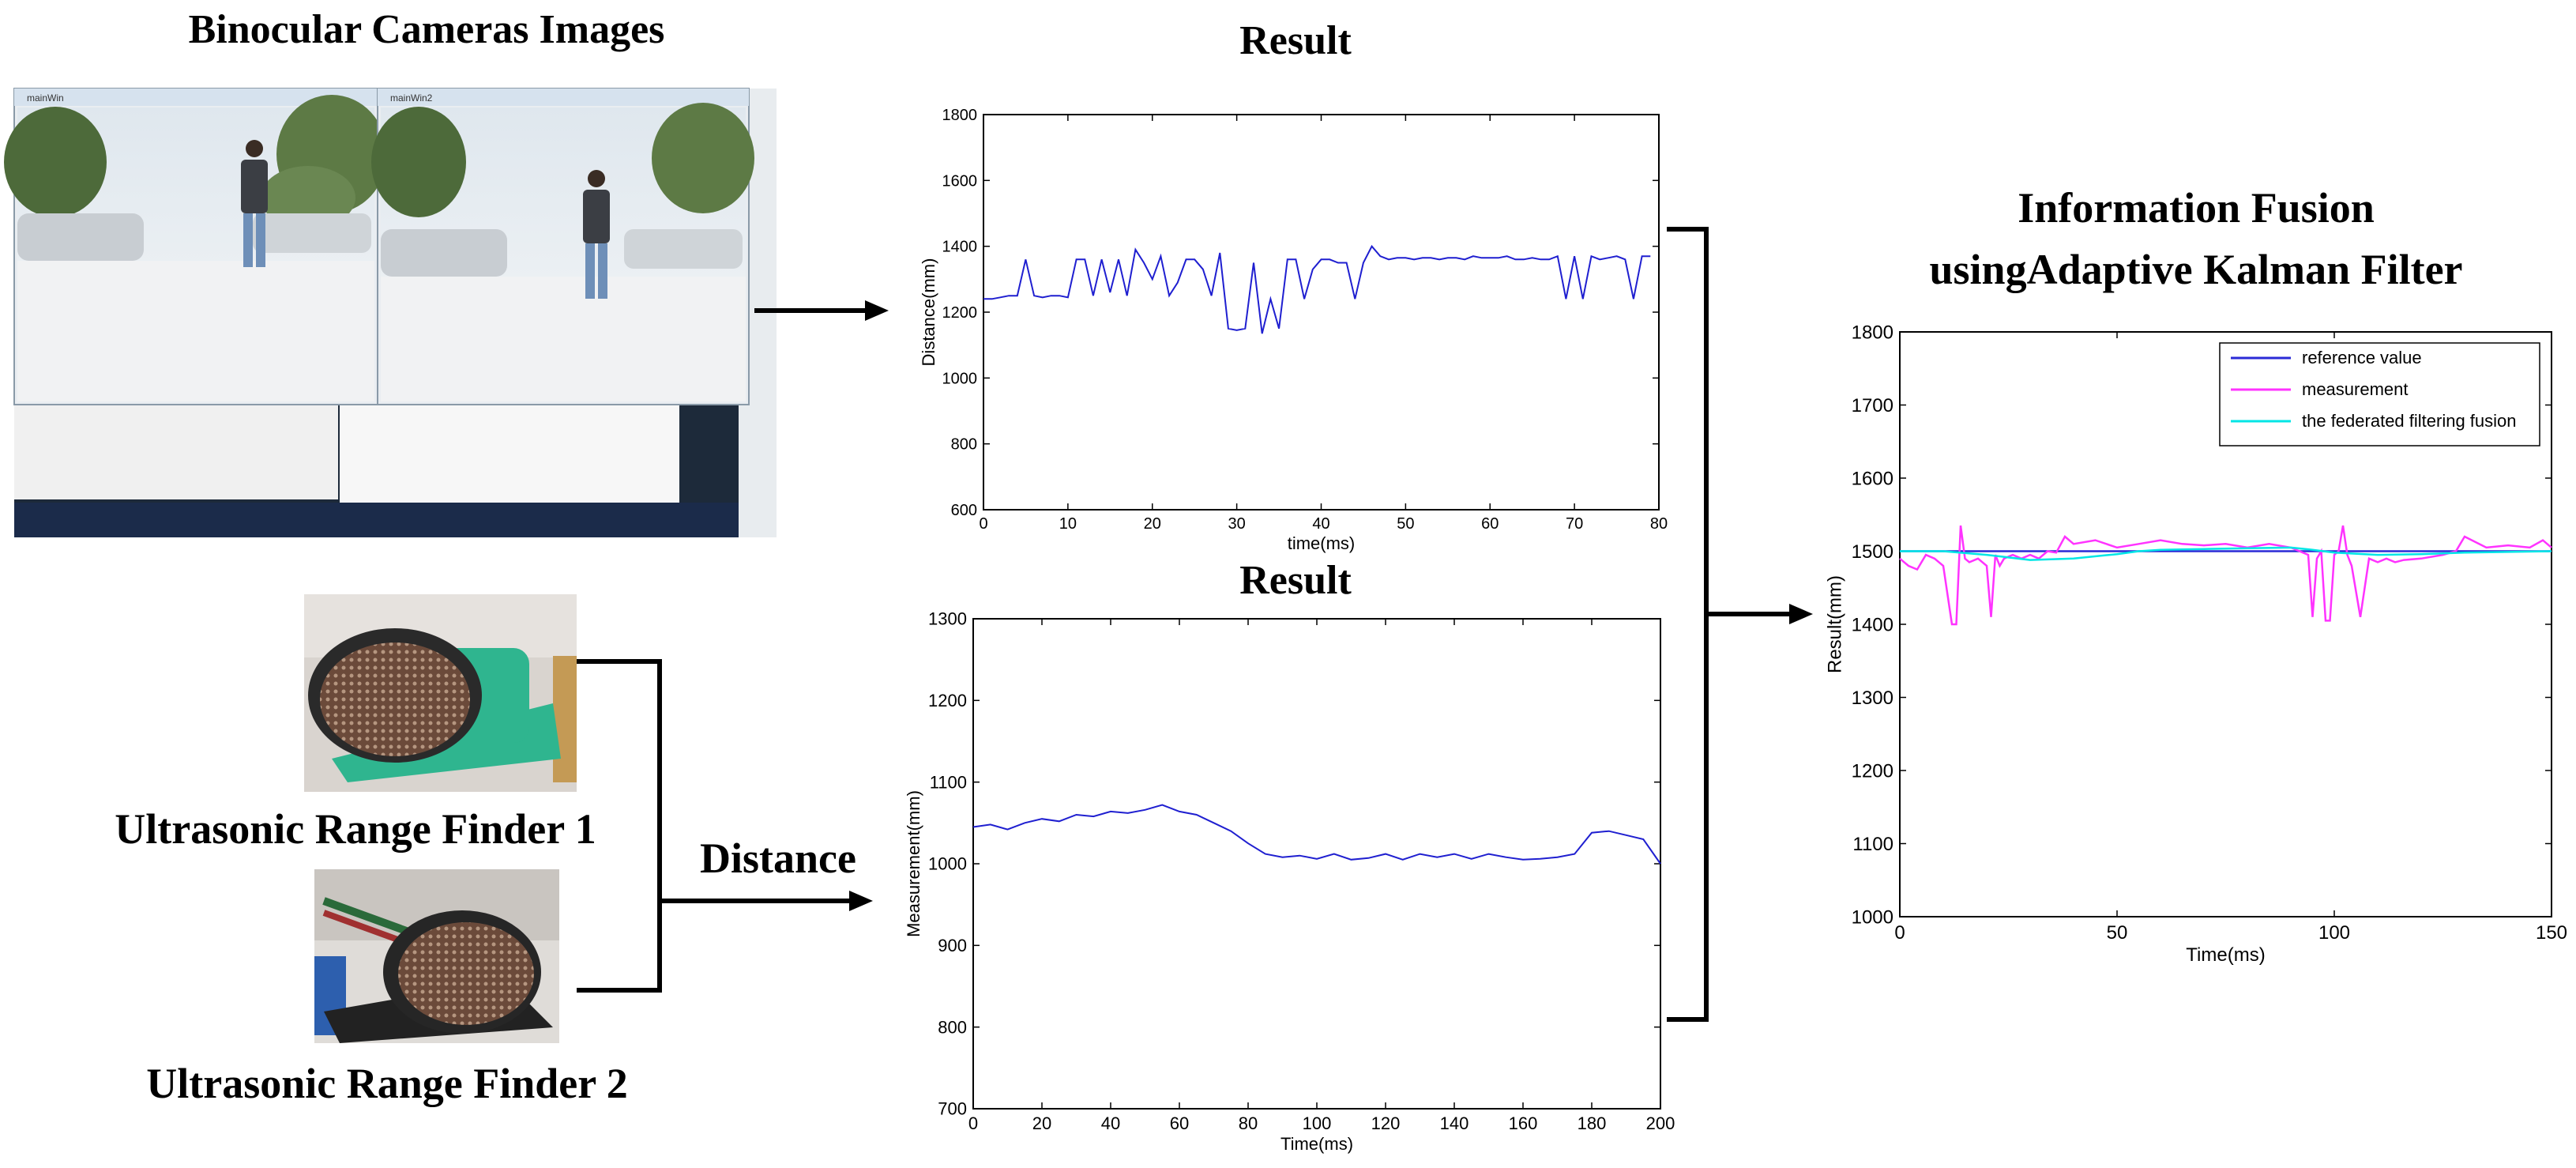 This screenshot has width=2576, height=1168. What do you see at coordinates (952, 946) in the screenshot?
I see `y-tick-label: 900` at bounding box center [952, 946].